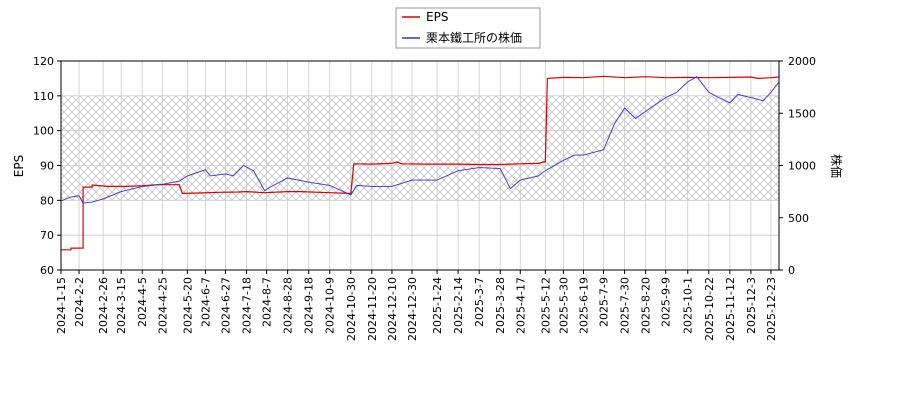  Describe the element at coordinates (247, 305) in the screenshot. I see `x-tick-label: 2024-7-18` at that location.